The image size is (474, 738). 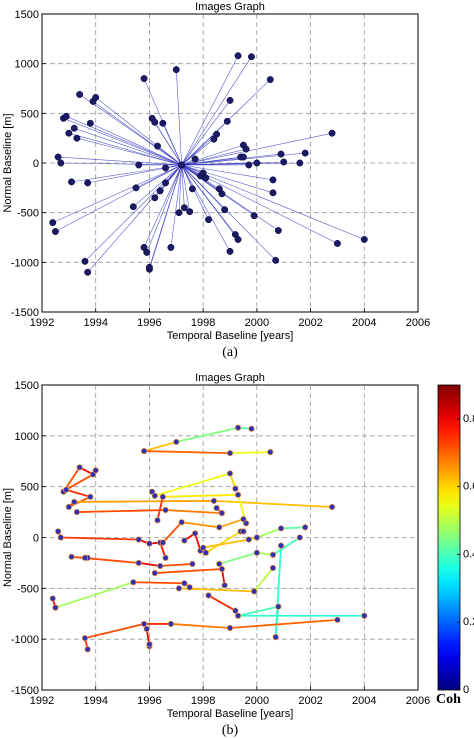 What do you see at coordinates (42, 323) in the screenshot?
I see `x-tick-label: 1992` at bounding box center [42, 323].